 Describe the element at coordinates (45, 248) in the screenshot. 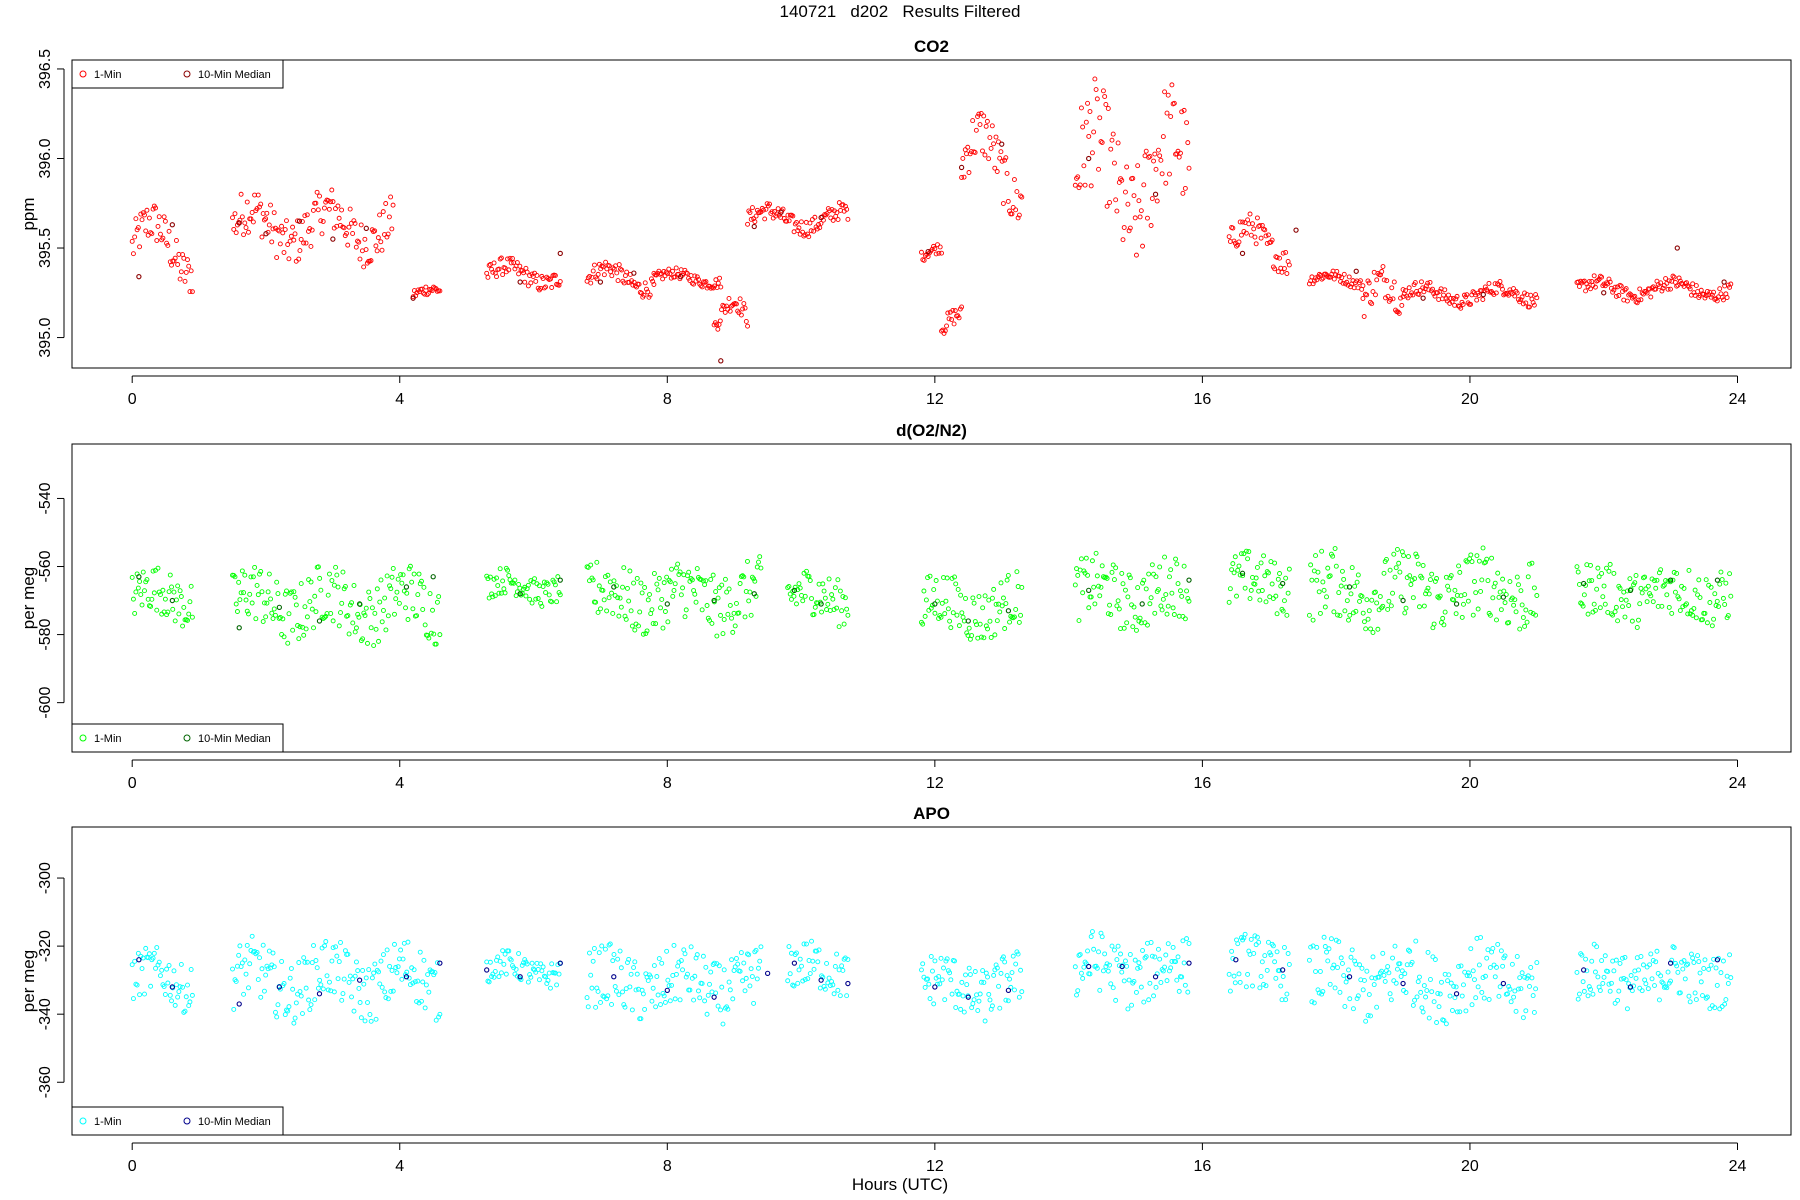

I see `y-tick-label: 395.5` at that location.